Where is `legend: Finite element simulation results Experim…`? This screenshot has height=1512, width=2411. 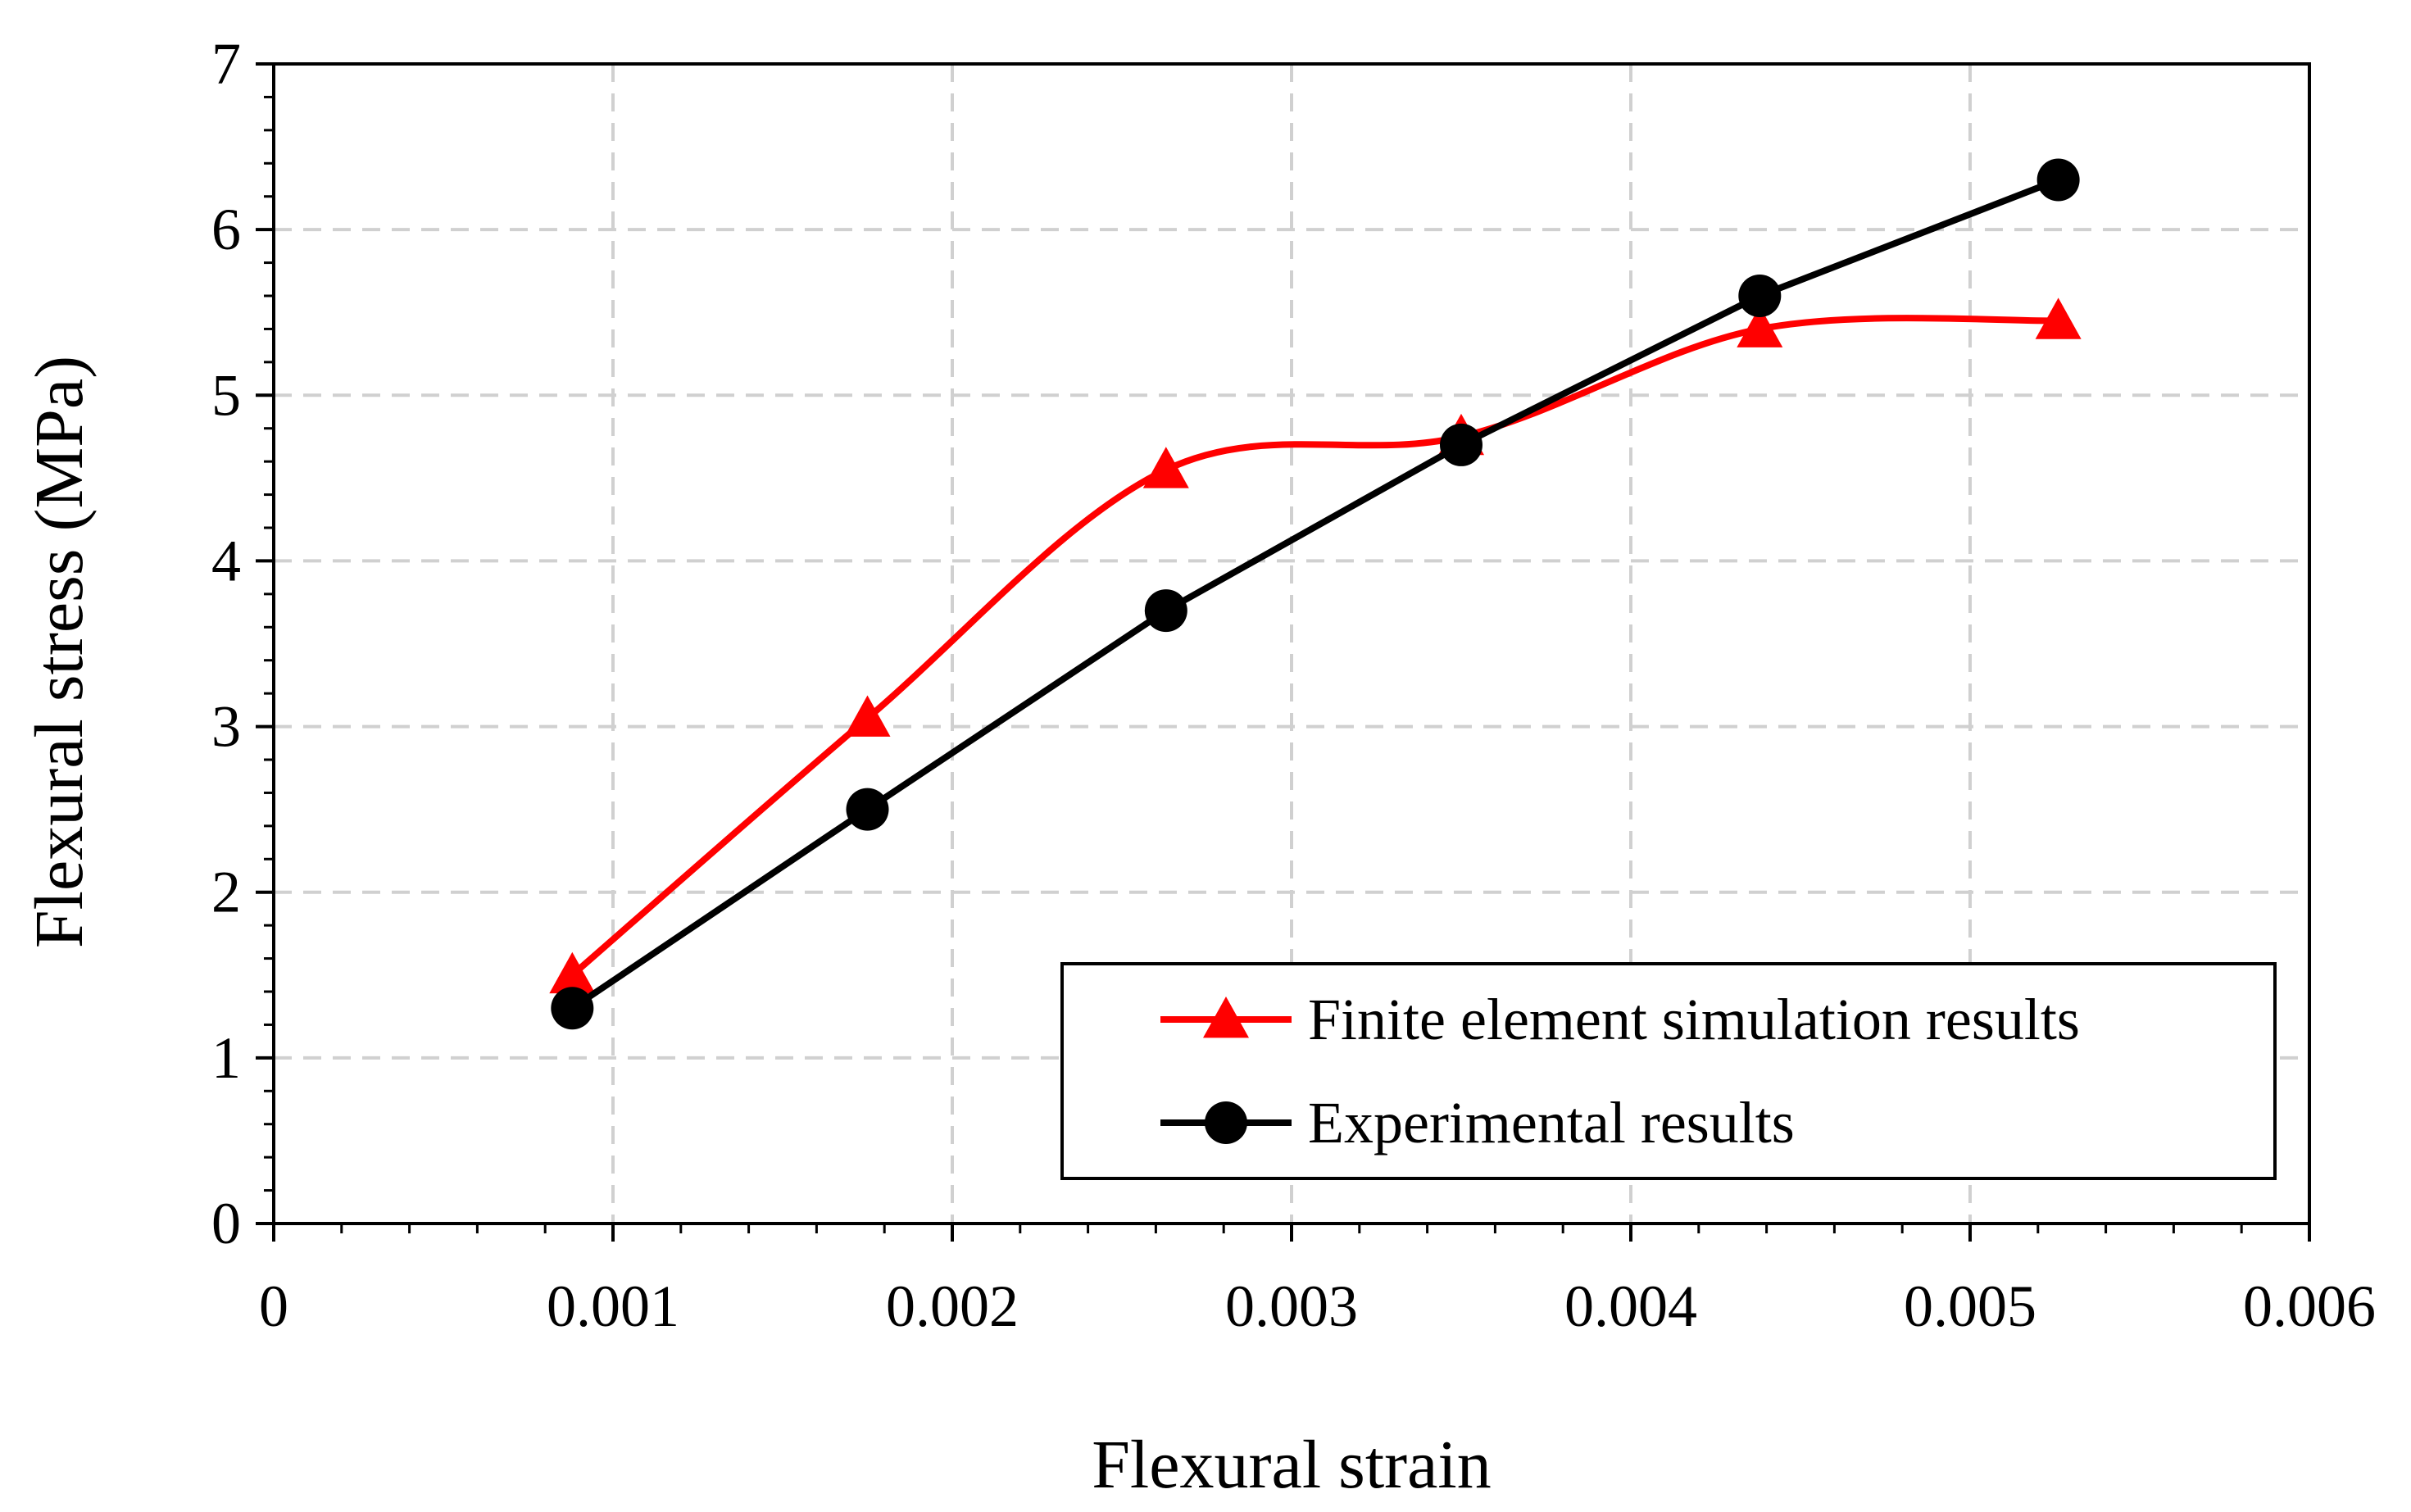 legend: Finite element simulation results Experim… is located at coordinates (1668, 1071).